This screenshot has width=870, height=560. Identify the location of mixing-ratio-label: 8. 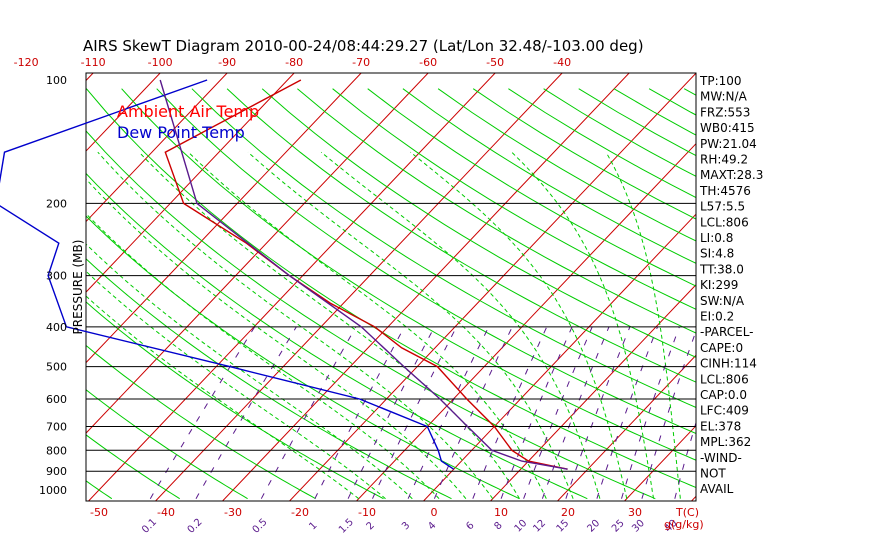
(499, 526).